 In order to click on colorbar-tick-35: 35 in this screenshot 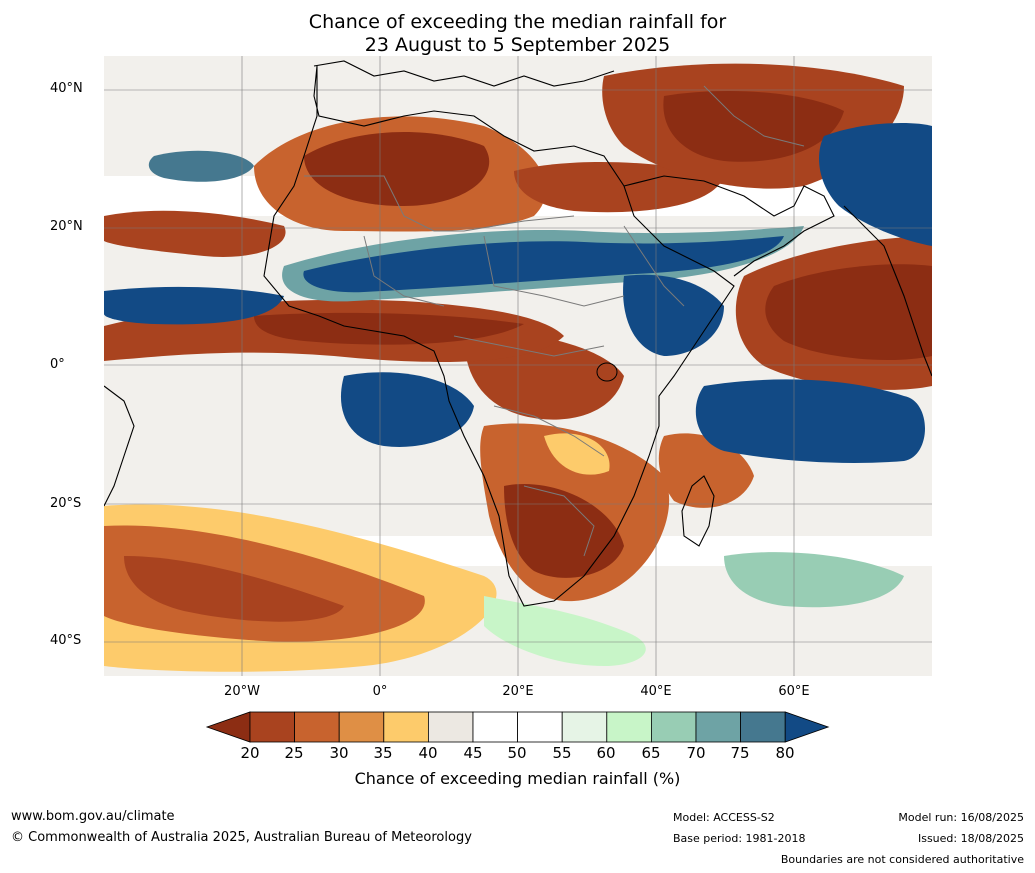, I will do `click(383, 753)`.